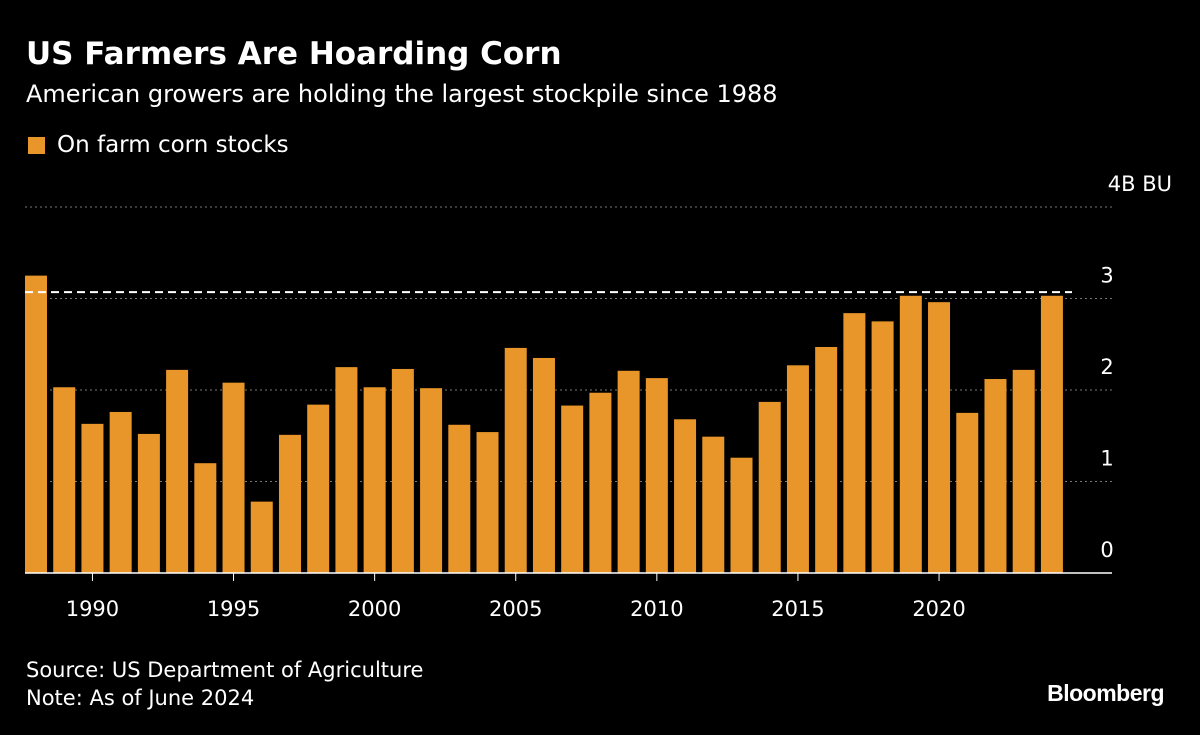 This screenshot has height=735, width=1200. Describe the element at coordinates (656, 609) in the screenshot. I see `x-tick-label: 2010` at that location.